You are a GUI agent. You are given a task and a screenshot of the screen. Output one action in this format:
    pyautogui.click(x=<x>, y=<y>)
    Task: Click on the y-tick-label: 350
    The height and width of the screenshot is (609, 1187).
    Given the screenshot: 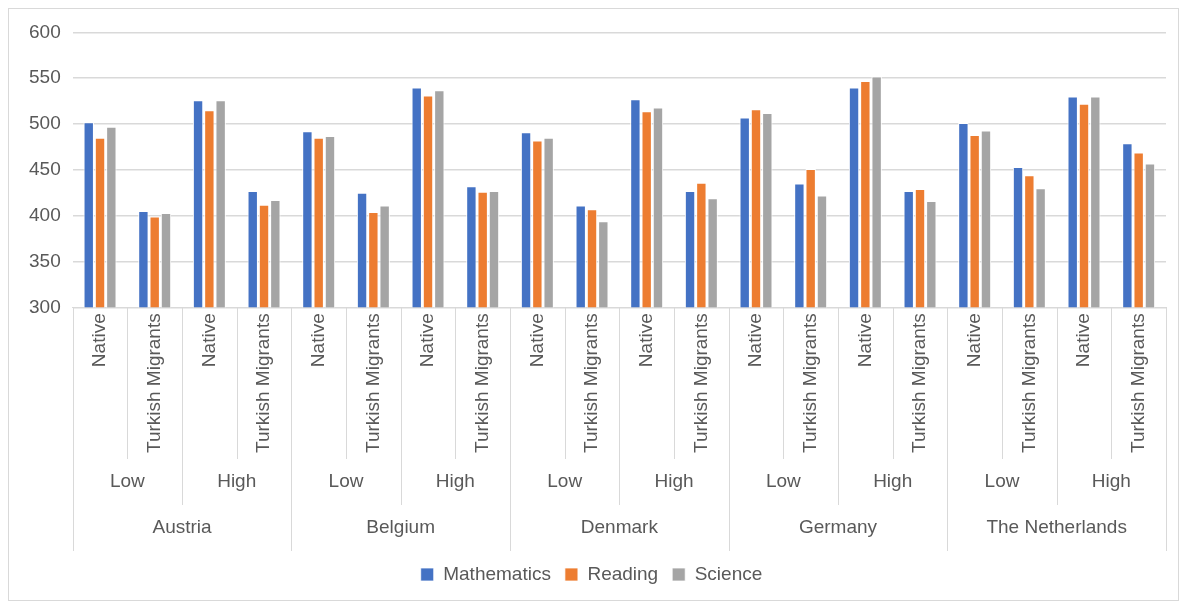 What is the action you would take?
    pyautogui.click(x=45, y=260)
    